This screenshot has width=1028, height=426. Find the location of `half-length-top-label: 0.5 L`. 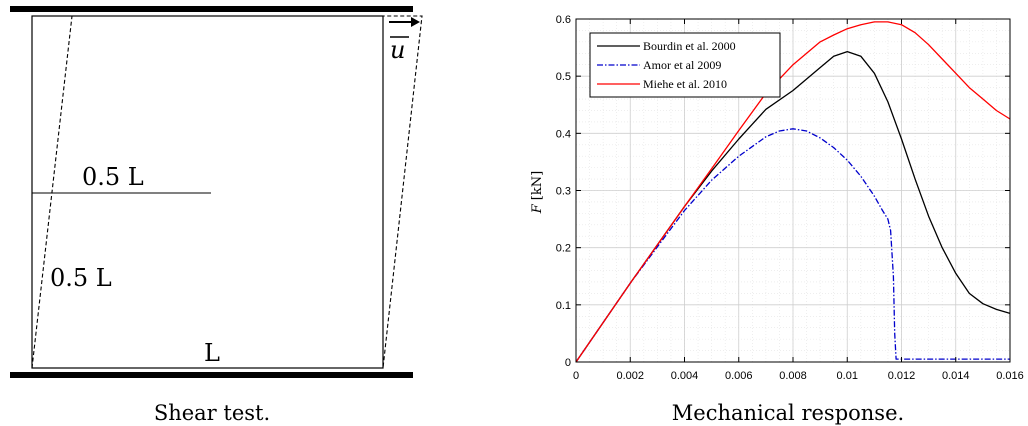

half-length-top-label: 0.5 L is located at coordinates (113, 177).